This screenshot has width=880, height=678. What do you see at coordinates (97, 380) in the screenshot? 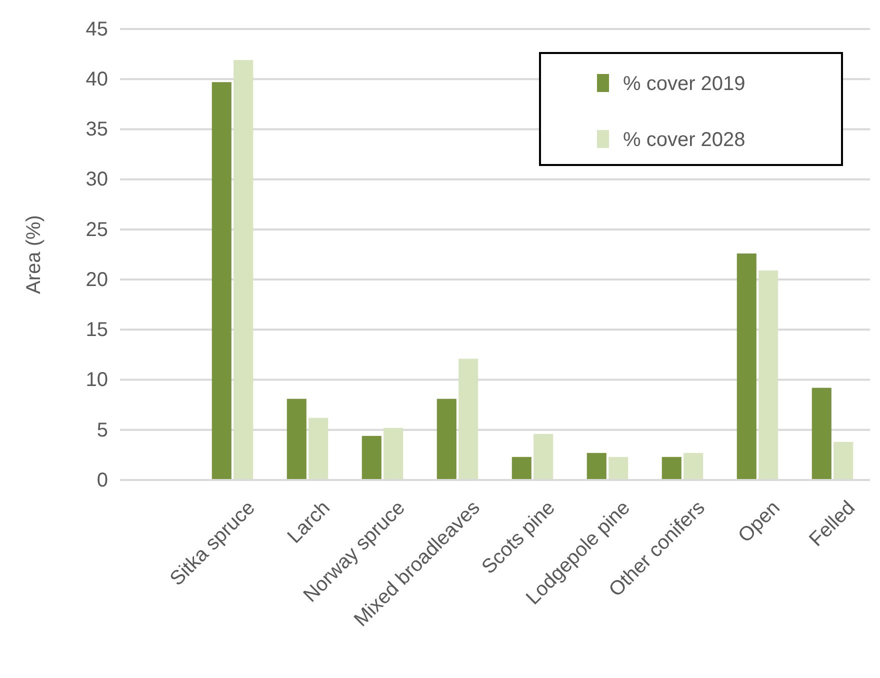
I see `y-tick-label: 10` at bounding box center [97, 380].